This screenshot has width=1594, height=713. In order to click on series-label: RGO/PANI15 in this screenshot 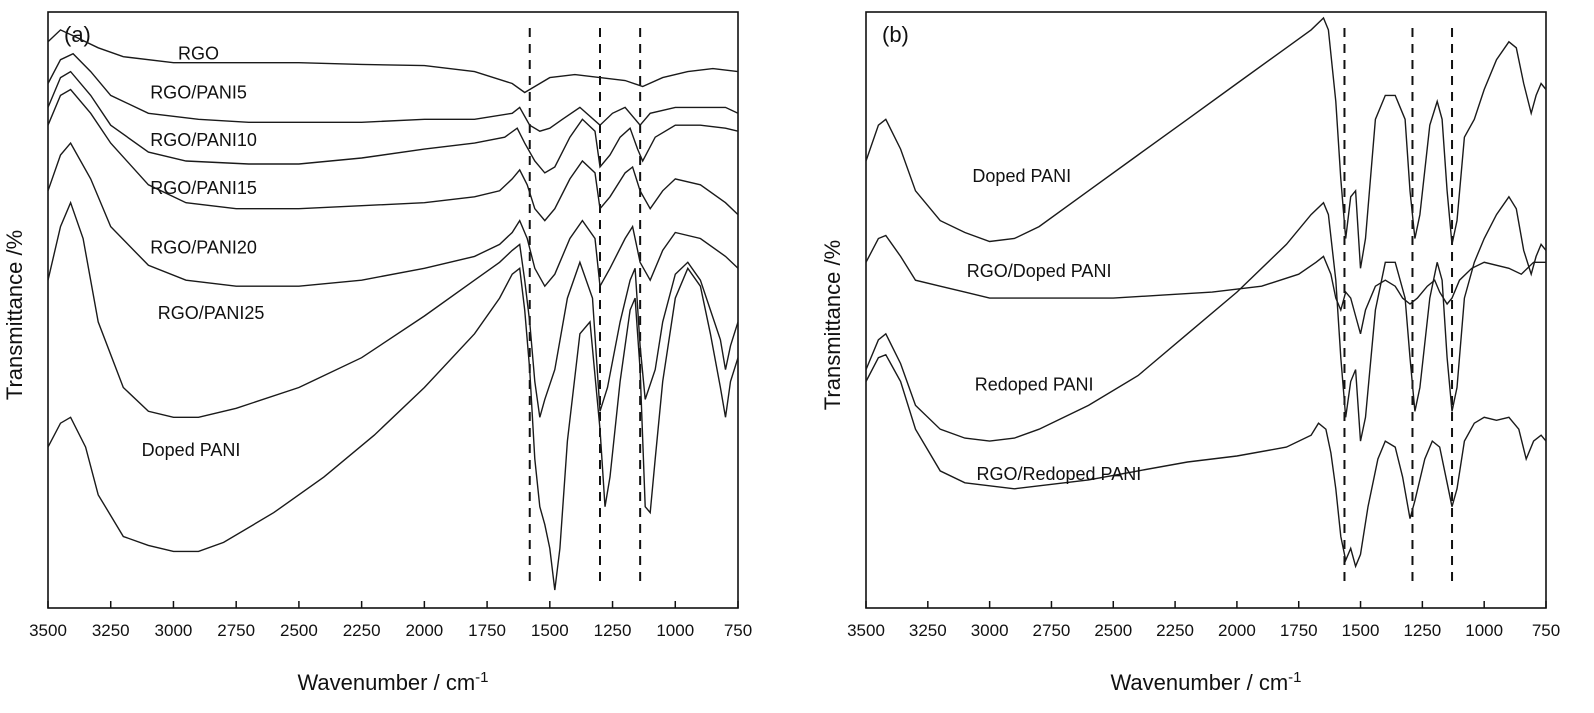, I will do `click(203, 188)`.